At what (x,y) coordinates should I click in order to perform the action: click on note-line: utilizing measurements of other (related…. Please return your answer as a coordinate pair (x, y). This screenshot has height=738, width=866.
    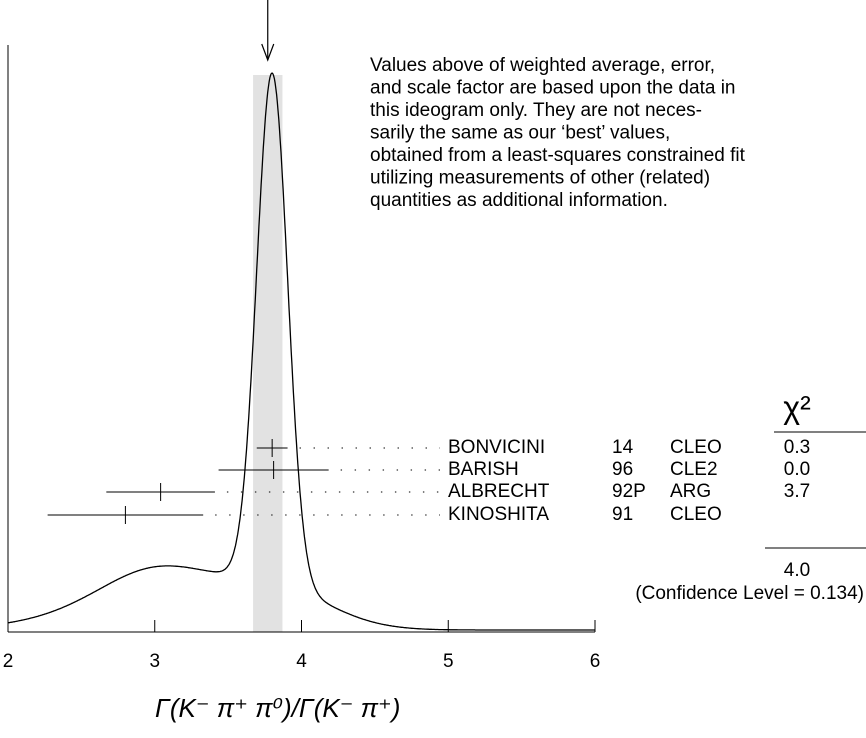
    Looking at the image, I should click on (540, 178).